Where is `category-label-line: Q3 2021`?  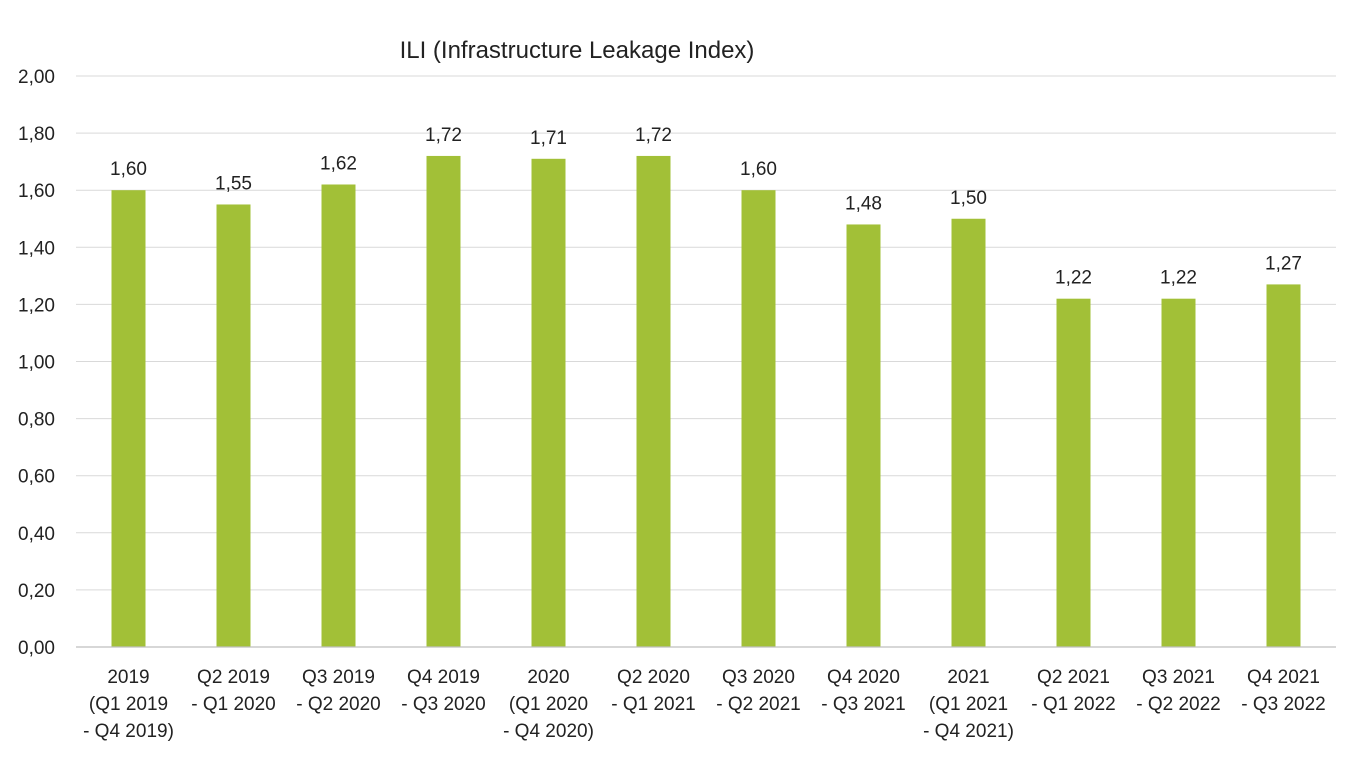
category-label-line: Q3 2021 is located at coordinates (1178, 677).